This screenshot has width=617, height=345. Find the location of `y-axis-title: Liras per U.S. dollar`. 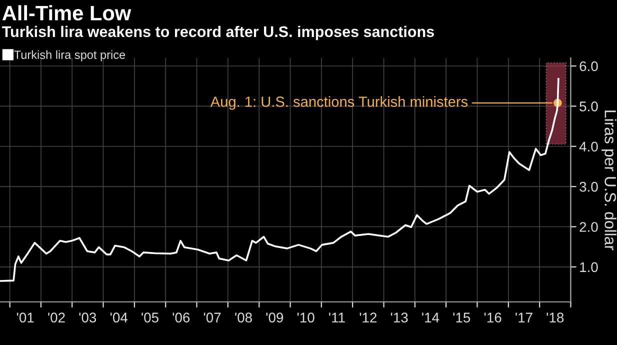

y-axis-title: Liras per U.S. dollar is located at coordinates (609, 180).